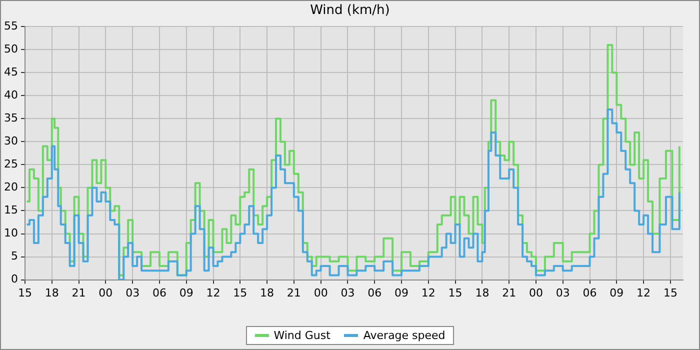  Describe the element at coordinates (11, 25) in the screenshot. I see `y-tick-label: 55` at that location.